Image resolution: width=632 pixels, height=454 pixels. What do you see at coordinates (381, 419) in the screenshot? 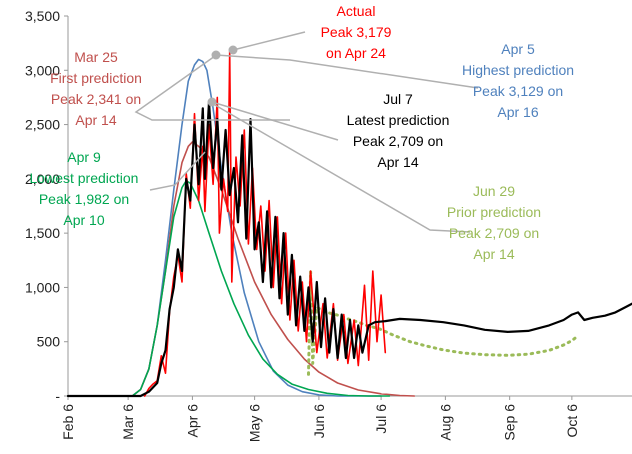
I see `x-tick-label: Jul 6` at bounding box center [381, 419].